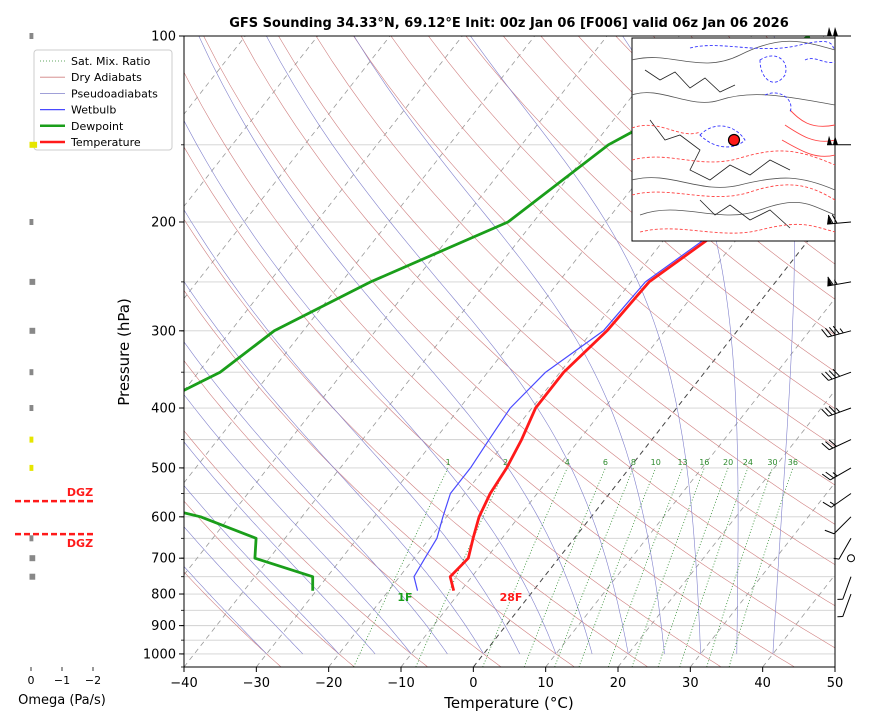 The height and width of the screenshot is (728, 880). Describe the element at coordinates (505, 462) in the screenshot. I see `mixing-ratio-label: 2` at that location.